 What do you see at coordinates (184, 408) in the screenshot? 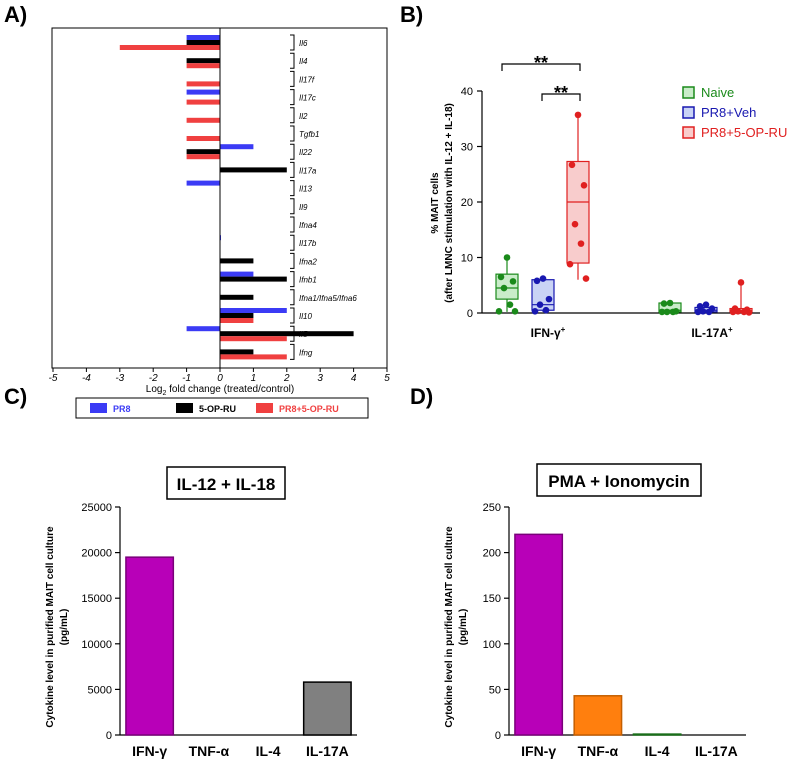
I see `legend-swatch-5-op-ru` at bounding box center [184, 408].